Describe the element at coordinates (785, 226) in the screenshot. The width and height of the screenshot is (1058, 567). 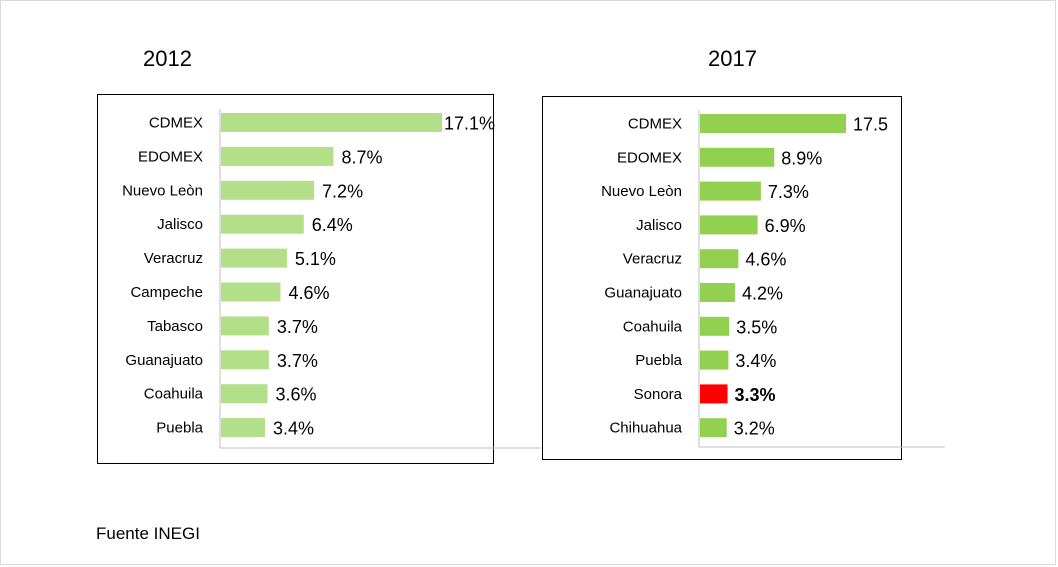
I see `value-label: 6.9%` at that location.